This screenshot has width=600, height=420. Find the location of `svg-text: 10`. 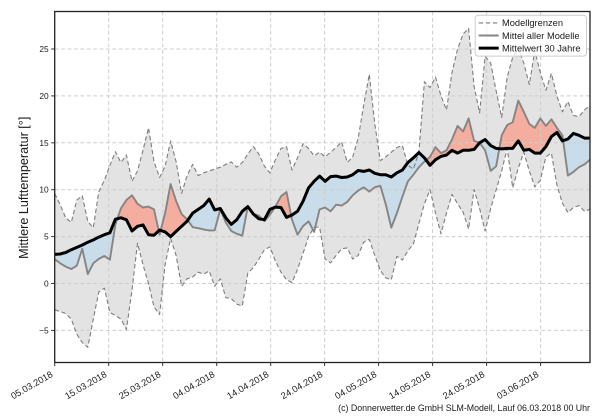

svg-text: 10 is located at coordinates (44, 190).